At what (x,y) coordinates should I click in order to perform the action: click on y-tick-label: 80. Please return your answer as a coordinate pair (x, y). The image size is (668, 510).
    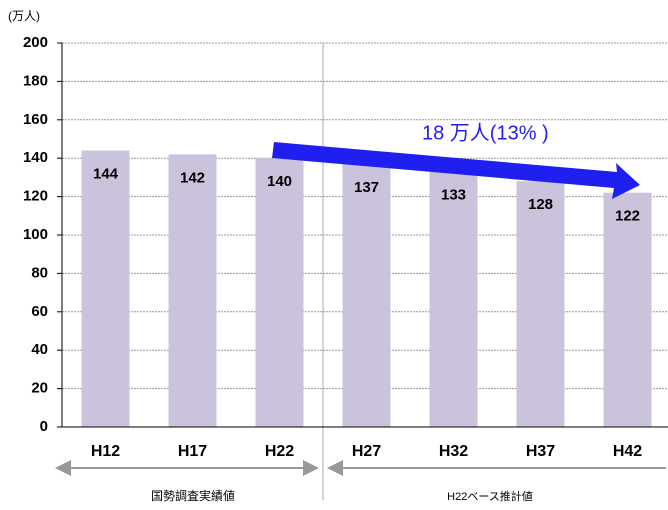
    Looking at the image, I should click on (39, 272).